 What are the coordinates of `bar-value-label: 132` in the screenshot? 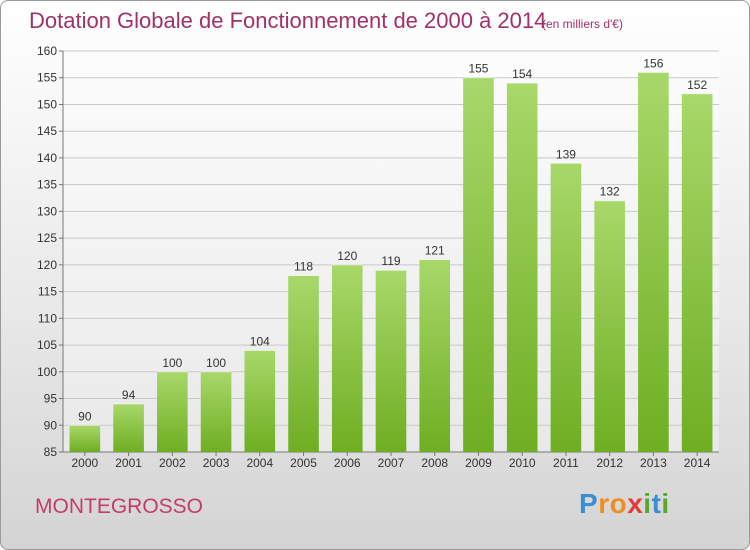 It's located at (610, 192).